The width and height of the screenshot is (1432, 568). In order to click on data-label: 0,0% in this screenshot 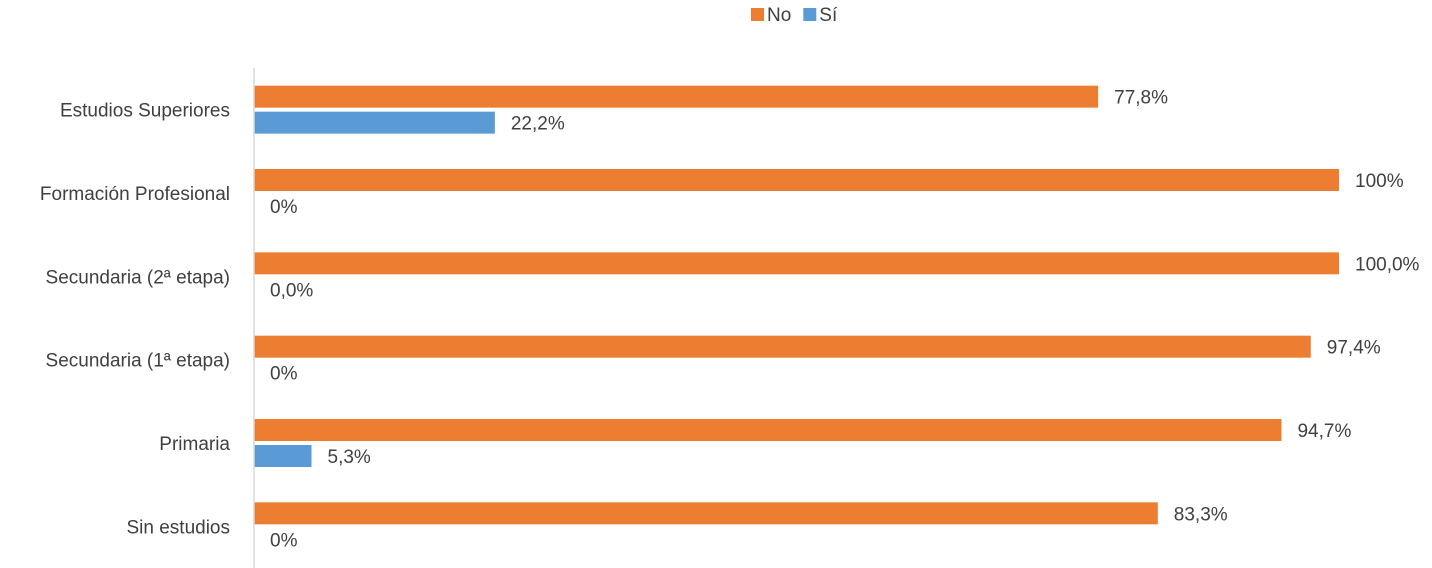, I will do `click(291, 290)`.